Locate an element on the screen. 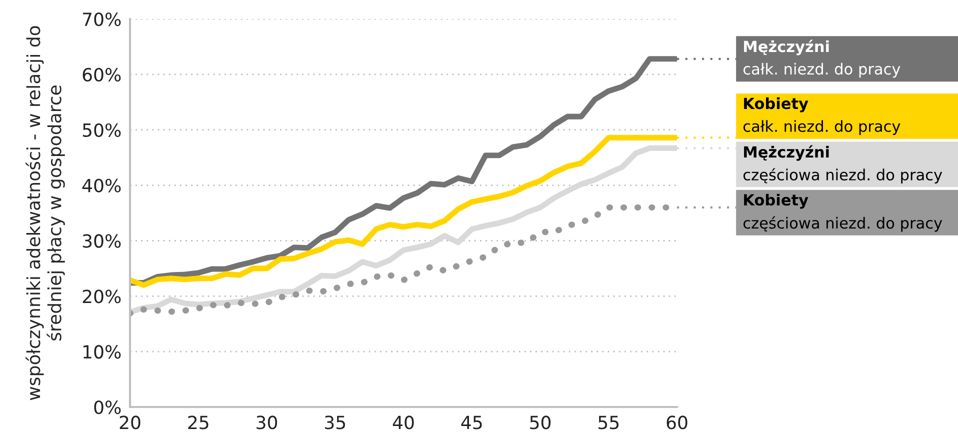 Image resolution: width=958 pixels, height=442 pixels. x-tick-label: 35 is located at coordinates (335, 423).